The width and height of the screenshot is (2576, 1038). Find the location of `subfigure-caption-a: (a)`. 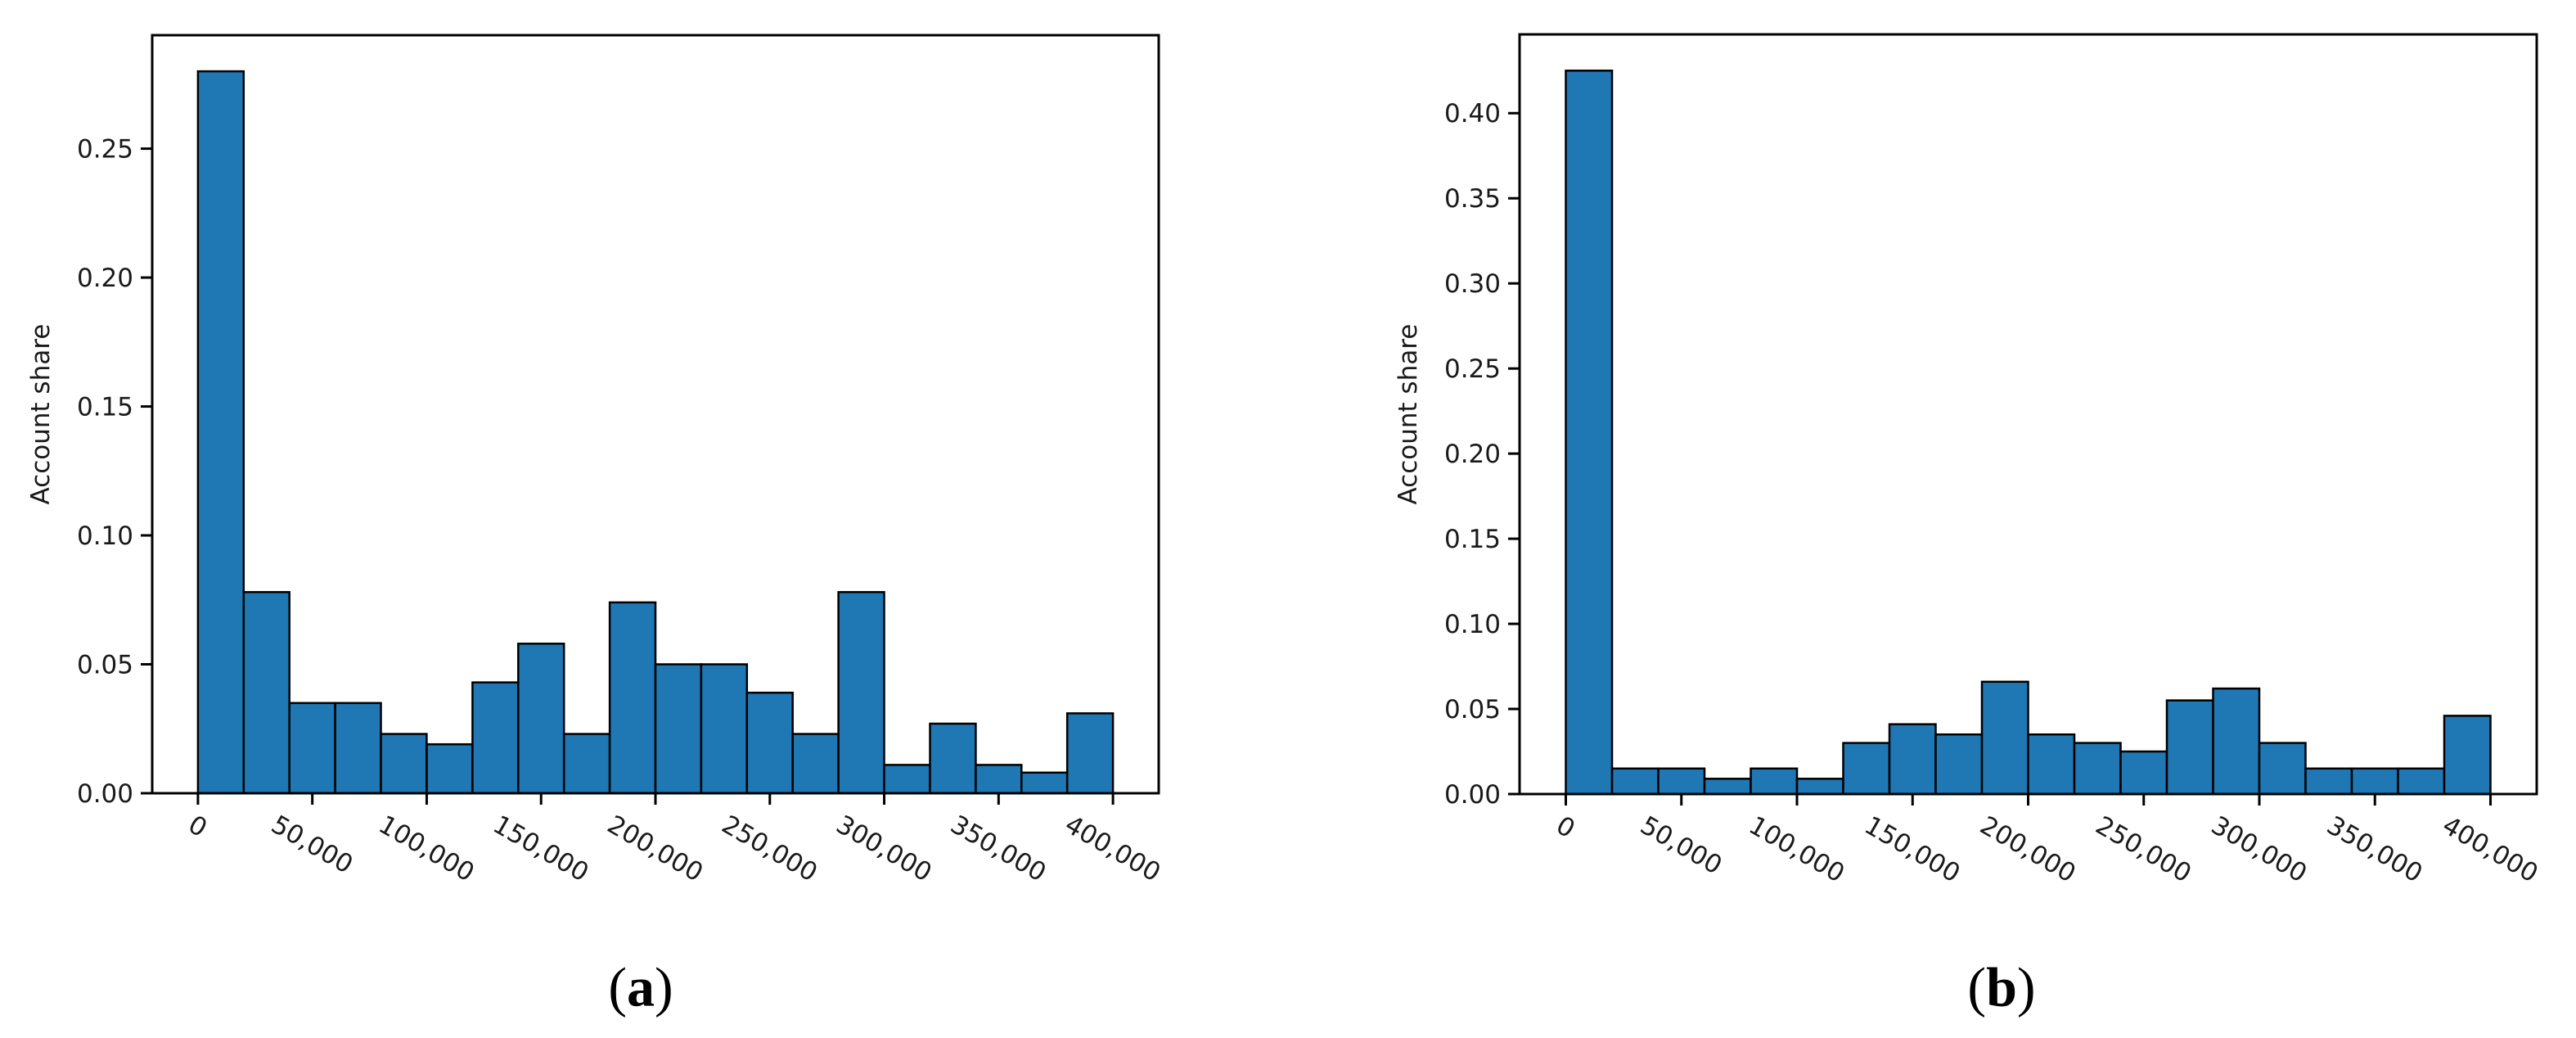

subfigure-caption-a: (a) is located at coordinates (640, 987).